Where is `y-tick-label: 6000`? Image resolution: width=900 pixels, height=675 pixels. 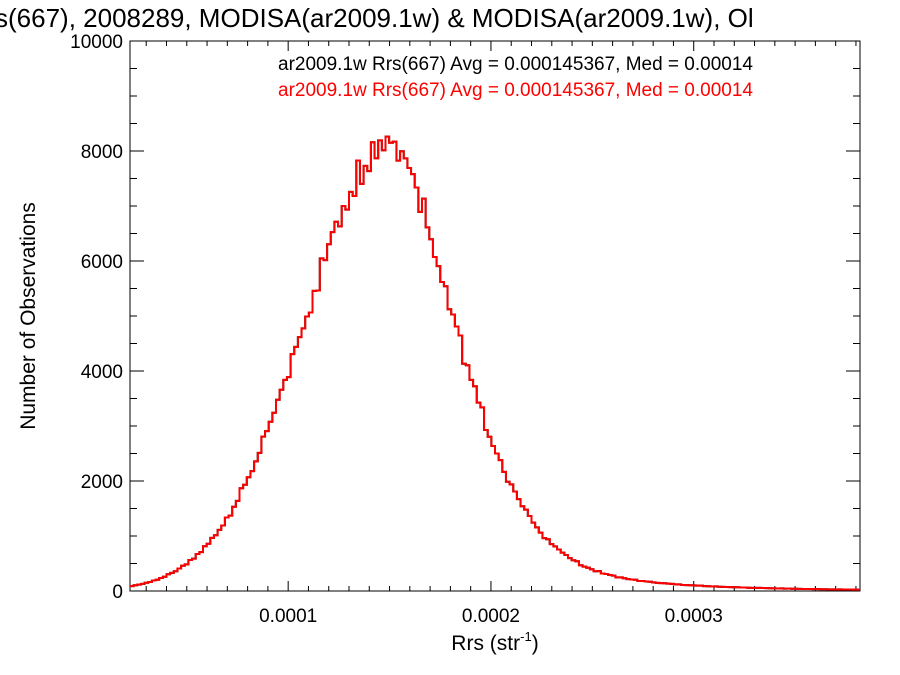
y-tick-label: 6000 is located at coordinates (102, 262).